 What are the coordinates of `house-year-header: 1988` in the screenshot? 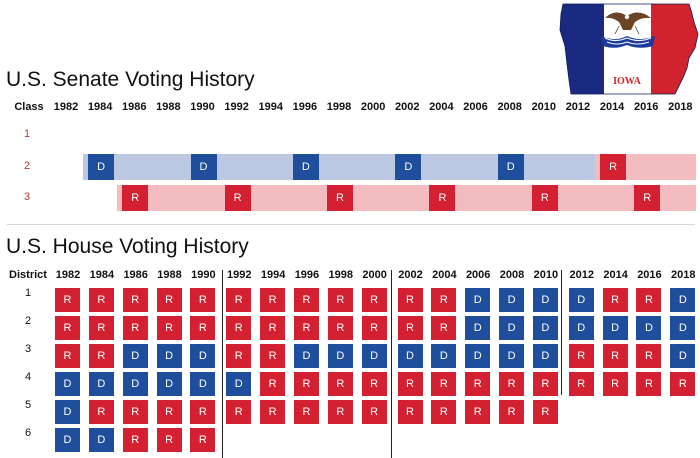 It's located at (169, 275).